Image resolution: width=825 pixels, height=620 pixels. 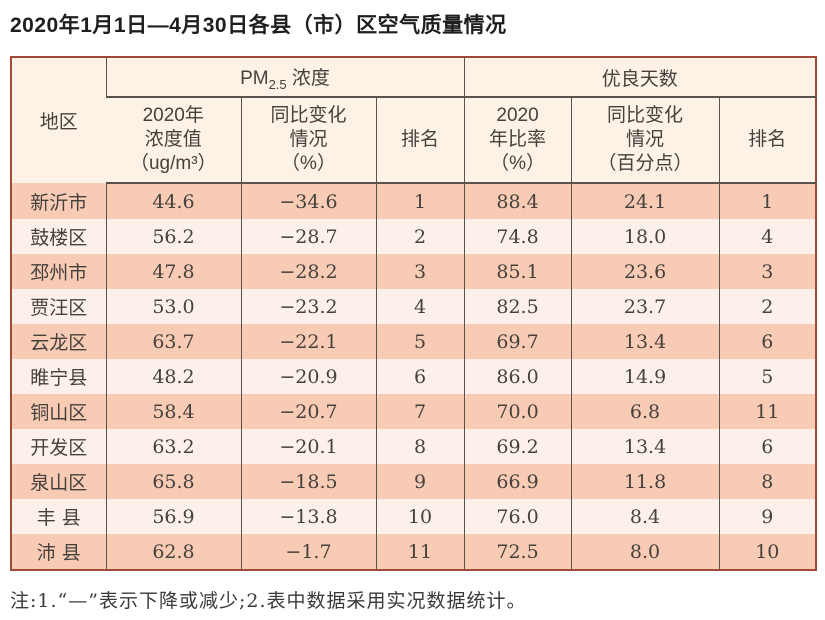 What do you see at coordinates (308, 78) in the screenshot?
I see `pm25-label-suffix: 浓度` at bounding box center [308, 78].